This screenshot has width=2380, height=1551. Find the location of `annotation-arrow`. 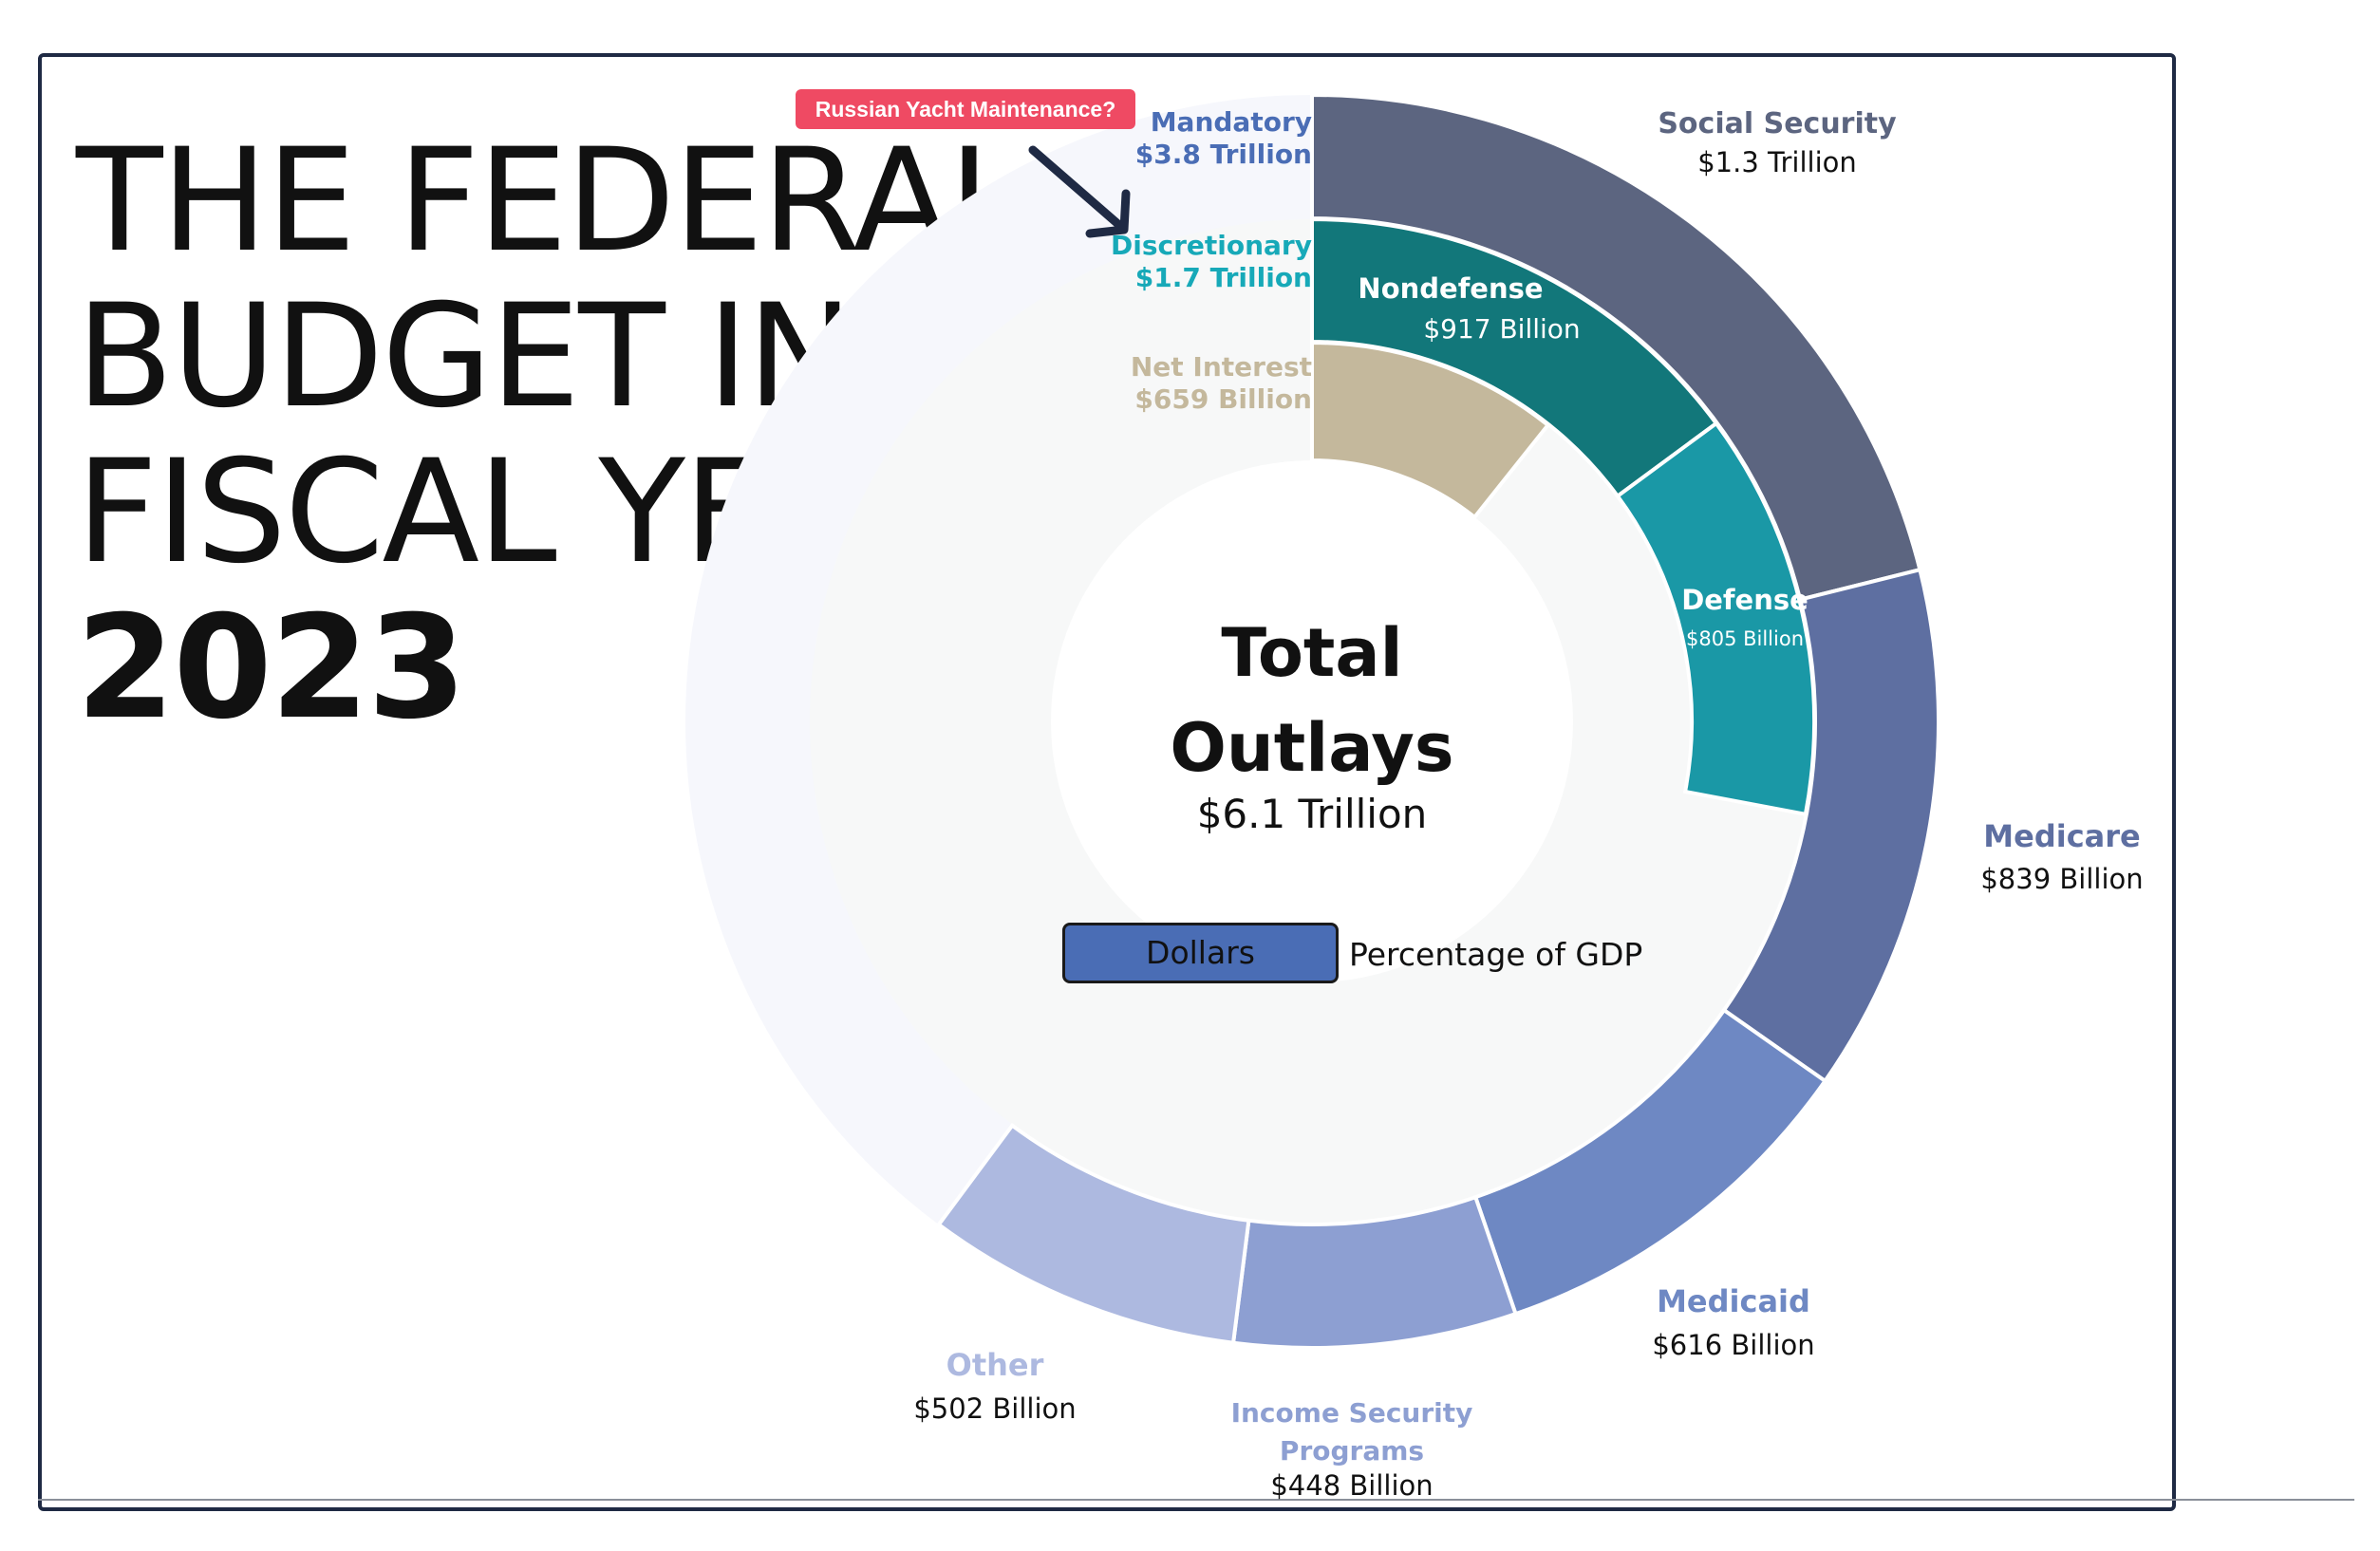

annotation-arrow is located at coordinates (1079, 192).